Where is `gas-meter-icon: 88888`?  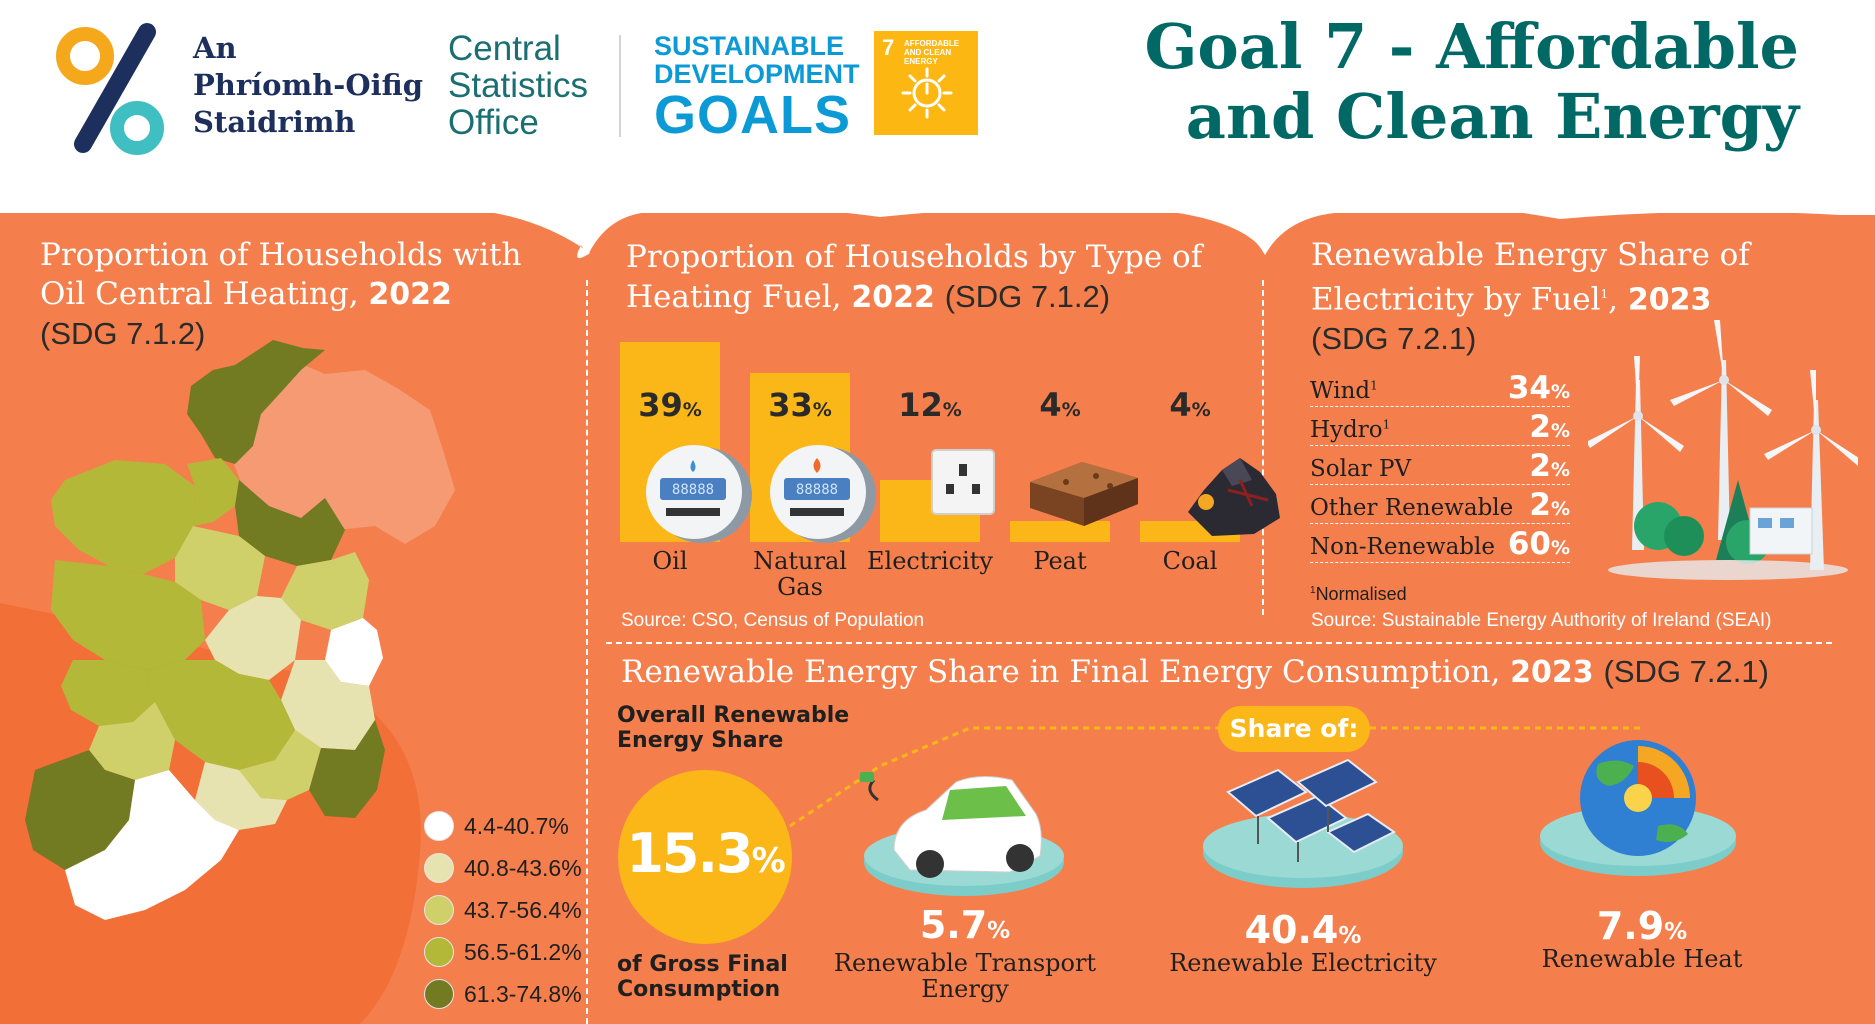 gas-meter-icon: 88888 is located at coordinates (823, 494).